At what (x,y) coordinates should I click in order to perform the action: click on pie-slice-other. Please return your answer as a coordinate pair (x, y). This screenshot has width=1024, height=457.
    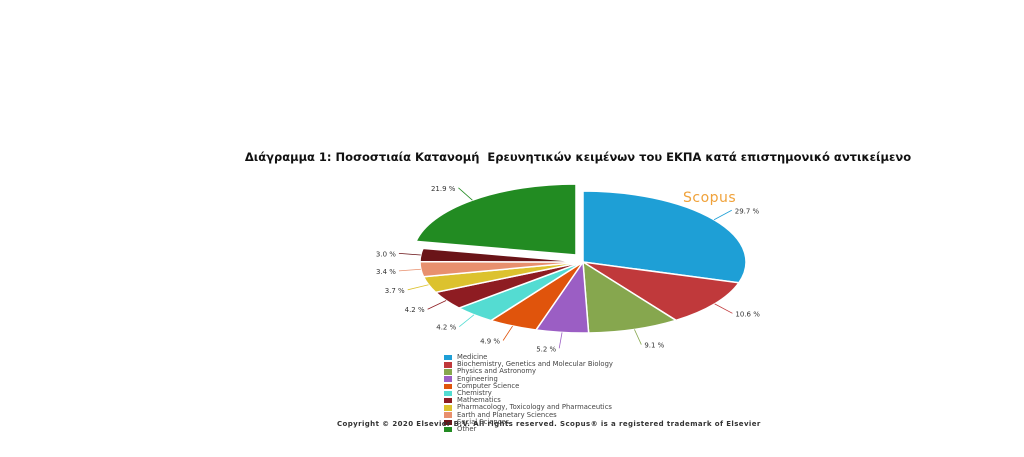
    Looking at the image, I should click on (495, 219).